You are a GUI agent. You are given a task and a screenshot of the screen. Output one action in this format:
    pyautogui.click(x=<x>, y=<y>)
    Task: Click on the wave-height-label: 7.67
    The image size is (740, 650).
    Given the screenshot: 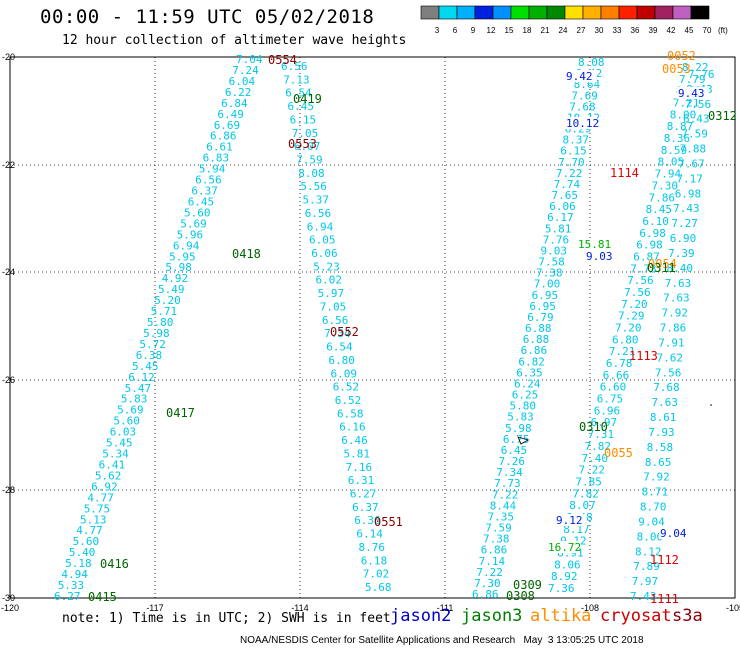 What is the action you would take?
    pyautogui.click(x=691, y=164)
    